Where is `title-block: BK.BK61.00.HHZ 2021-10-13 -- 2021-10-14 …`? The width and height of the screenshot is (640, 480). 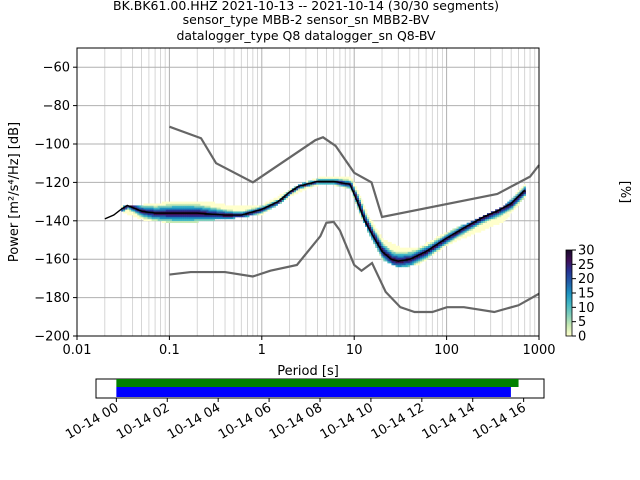 title-block: BK.BK61.00.HHZ 2021-10-13 -- 2021-10-14 … is located at coordinates (306, 21).